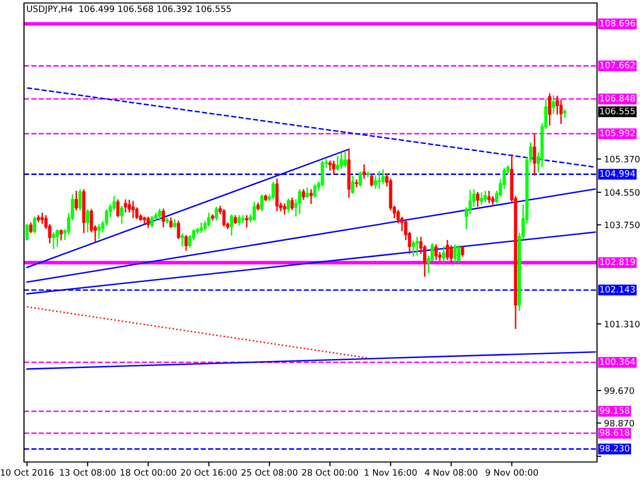 This screenshot has height=480, width=640. I want to click on ref-line-label: 102.143, so click(617, 289).